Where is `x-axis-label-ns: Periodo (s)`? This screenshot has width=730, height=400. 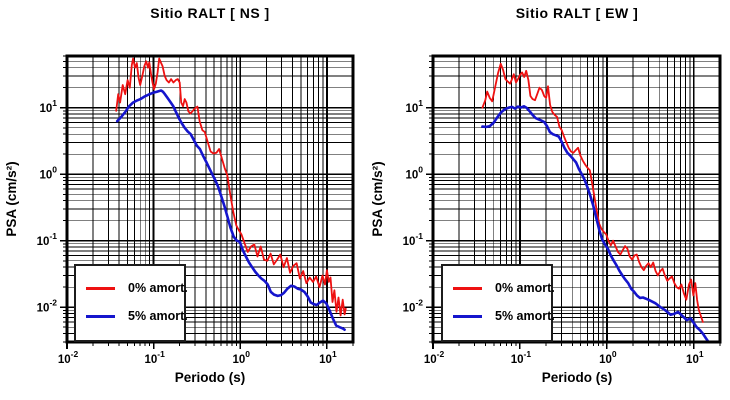
x-axis-label-ns: Periodo (s) is located at coordinates (210, 377).